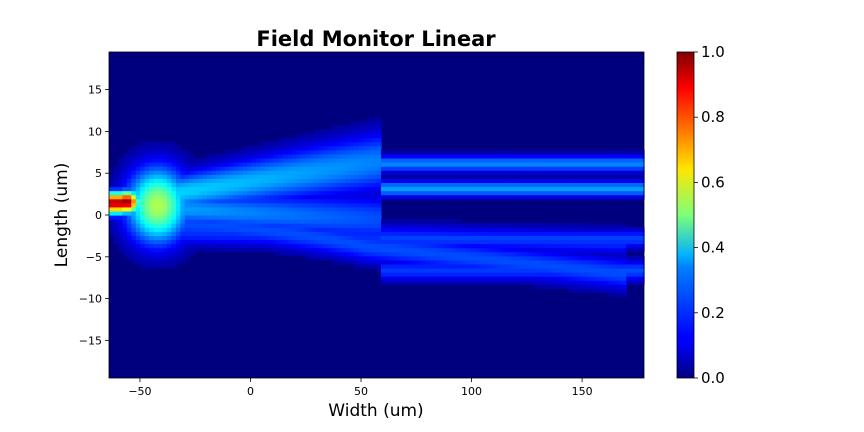 This screenshot has height=432, width=864. I want to click on y-tick-label: −15, so click(90, 340).